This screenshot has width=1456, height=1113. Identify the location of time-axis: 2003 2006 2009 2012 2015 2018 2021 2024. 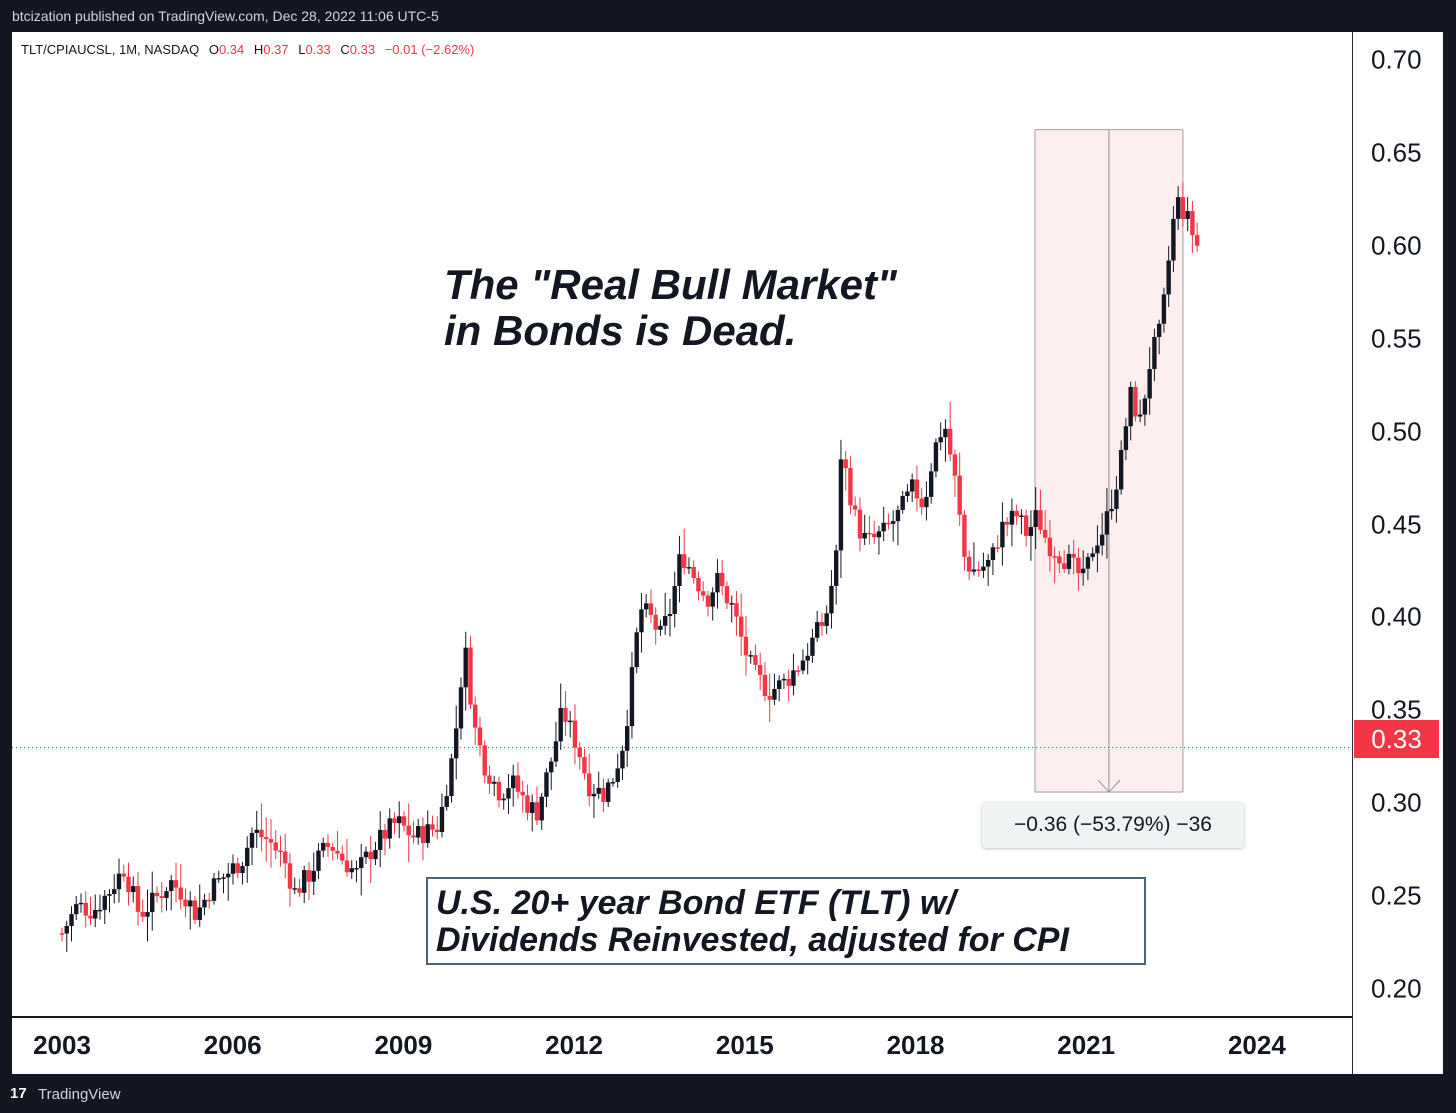
(682, 1046).